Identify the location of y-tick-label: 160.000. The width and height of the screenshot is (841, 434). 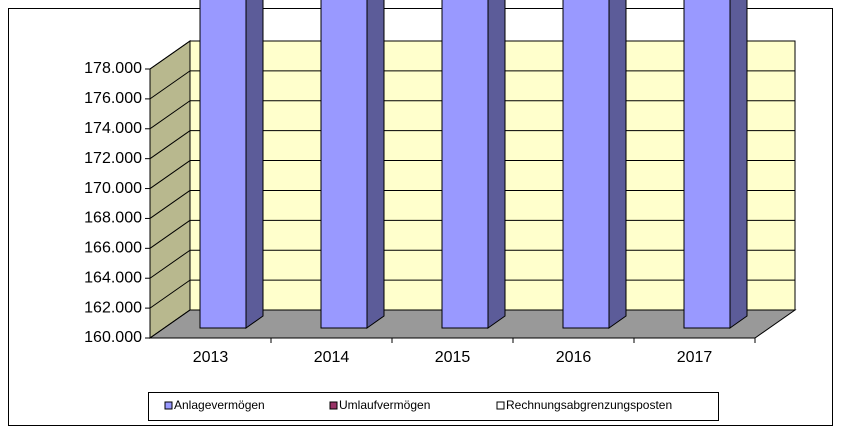
(113, 337).